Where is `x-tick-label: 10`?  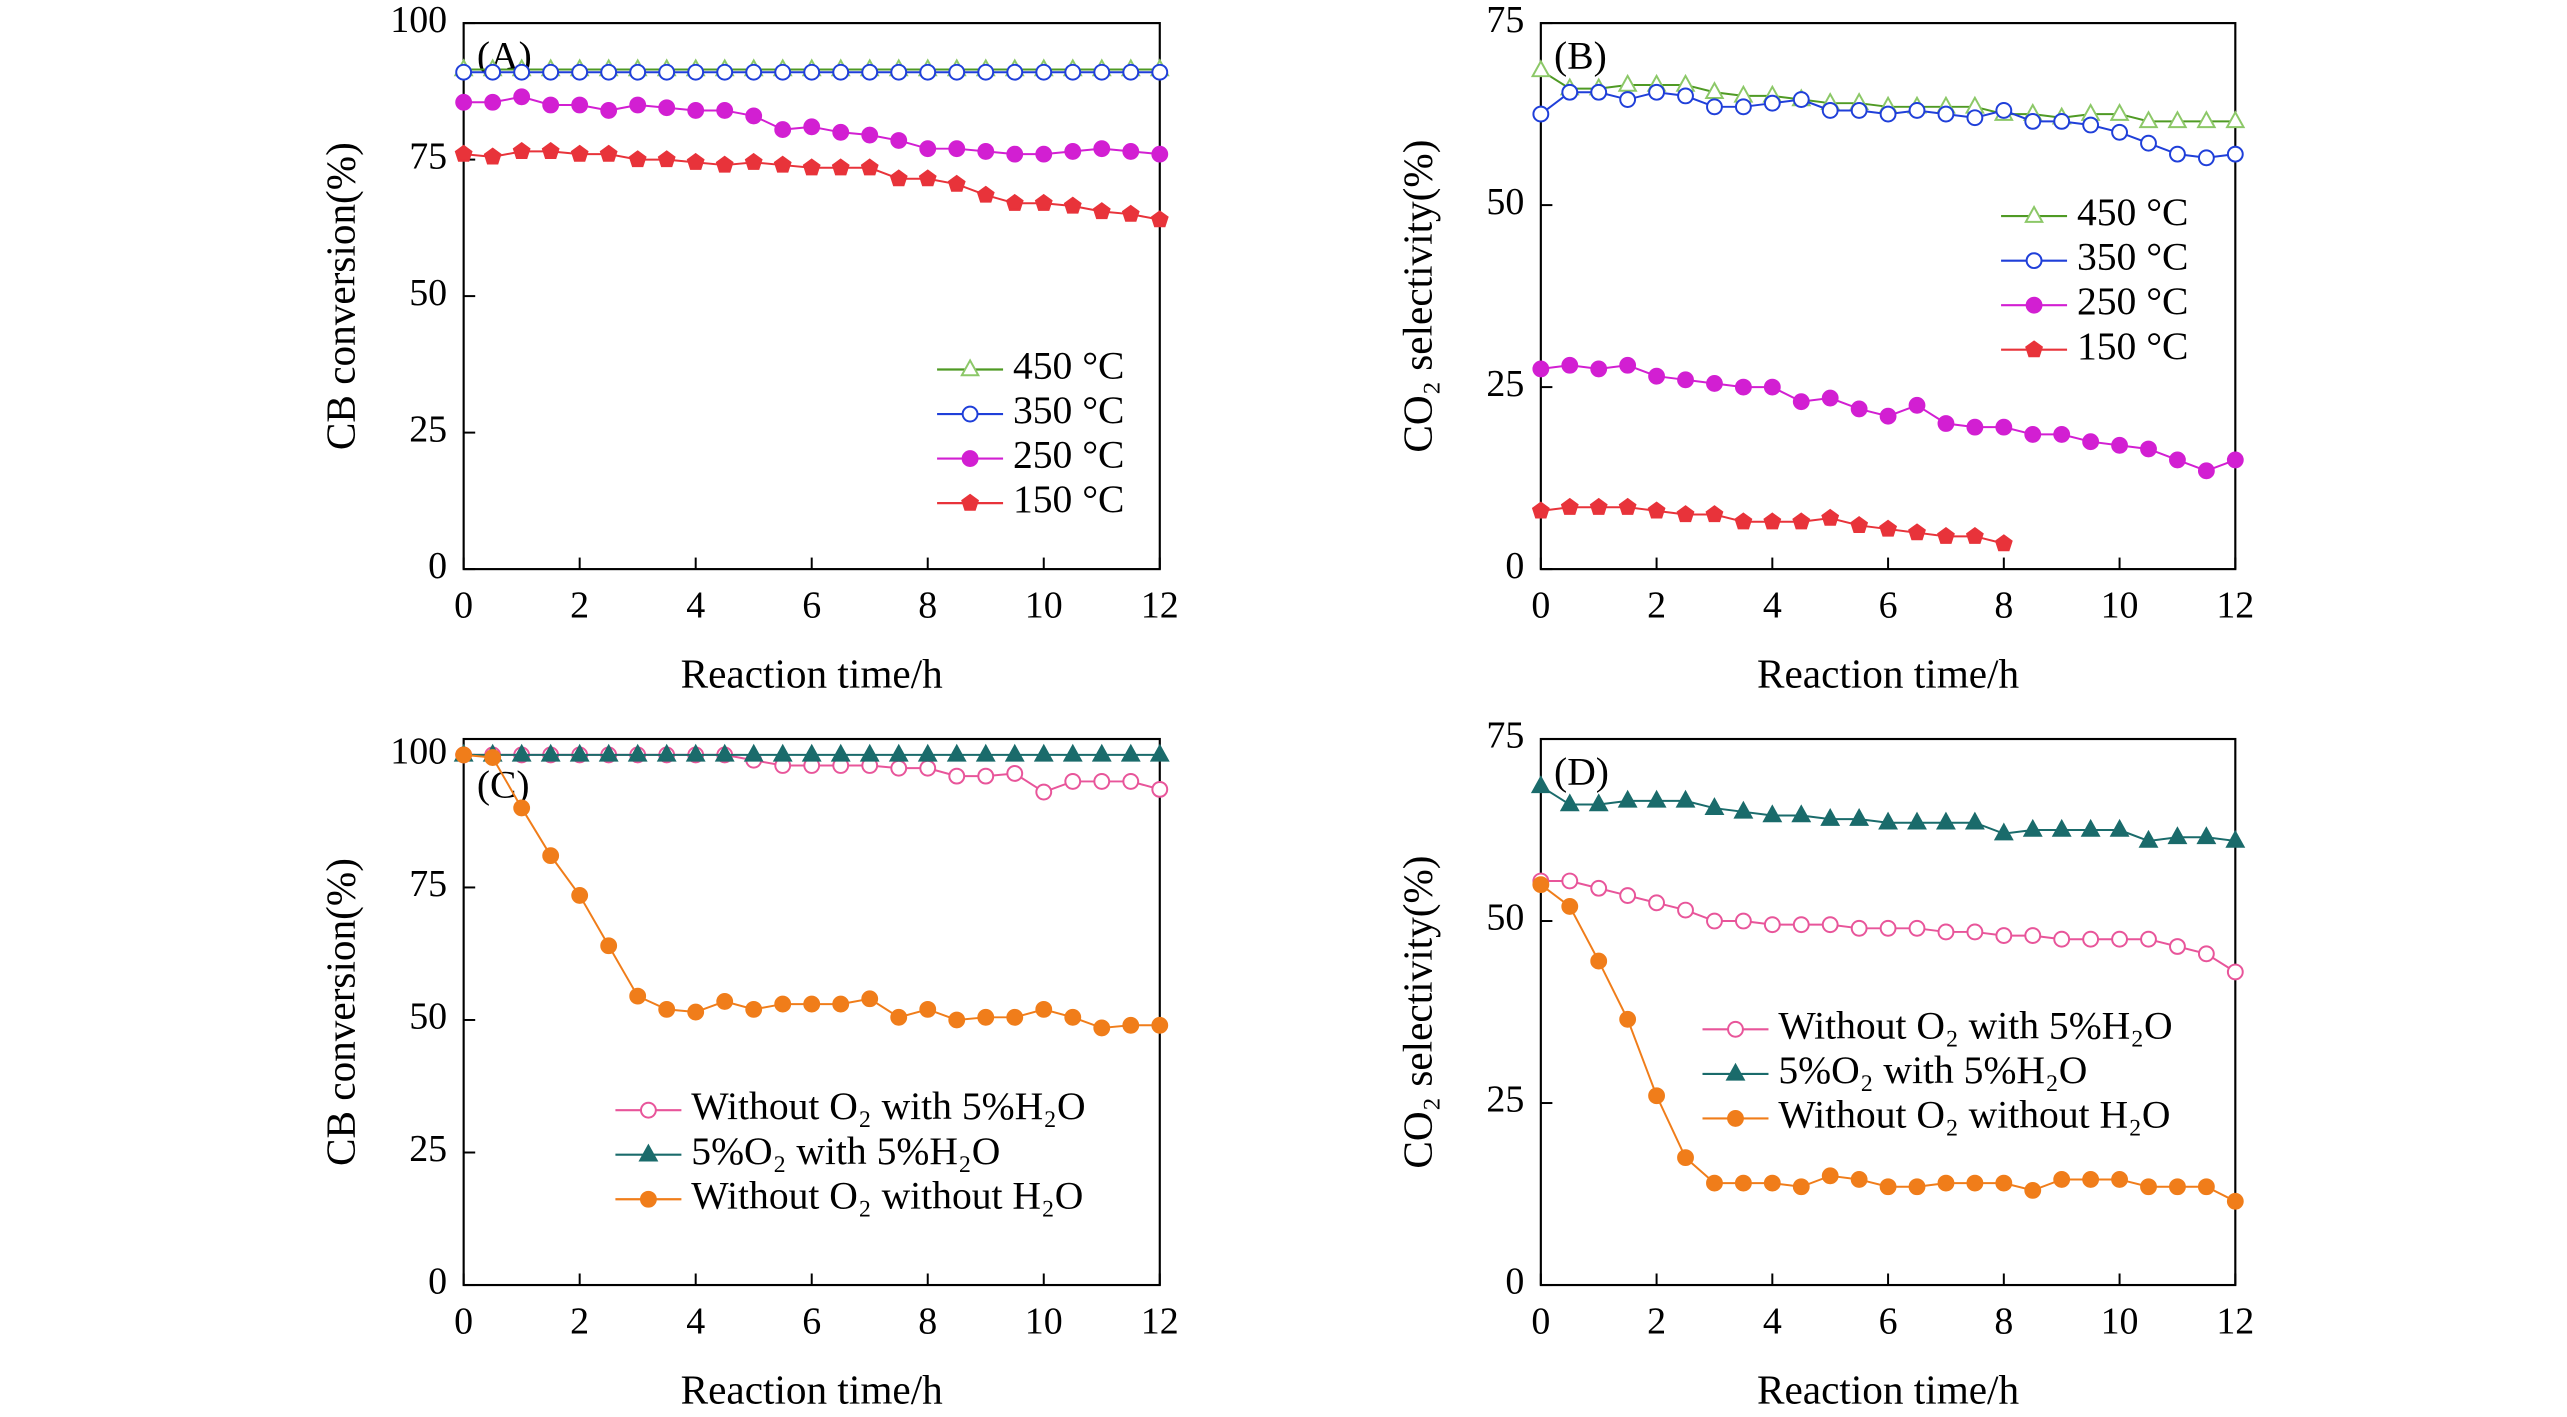
x-tick-label: 10 is located at coordinates (2120, 1321).